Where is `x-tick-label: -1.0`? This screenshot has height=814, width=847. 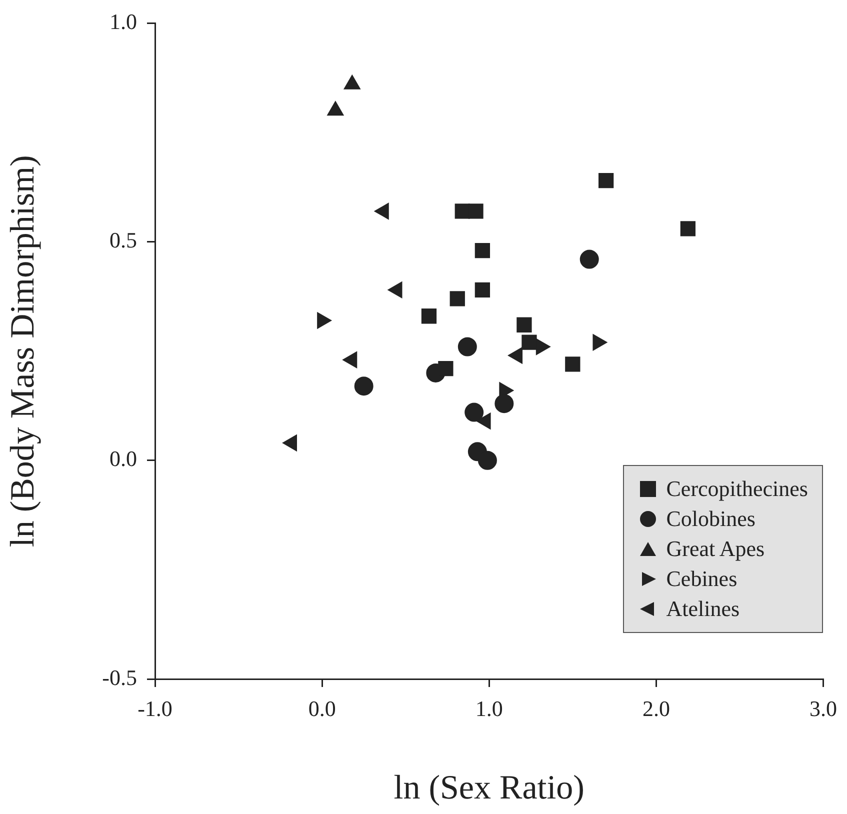 x-tick-label: -1.0 is located at coordinates (155, 708).